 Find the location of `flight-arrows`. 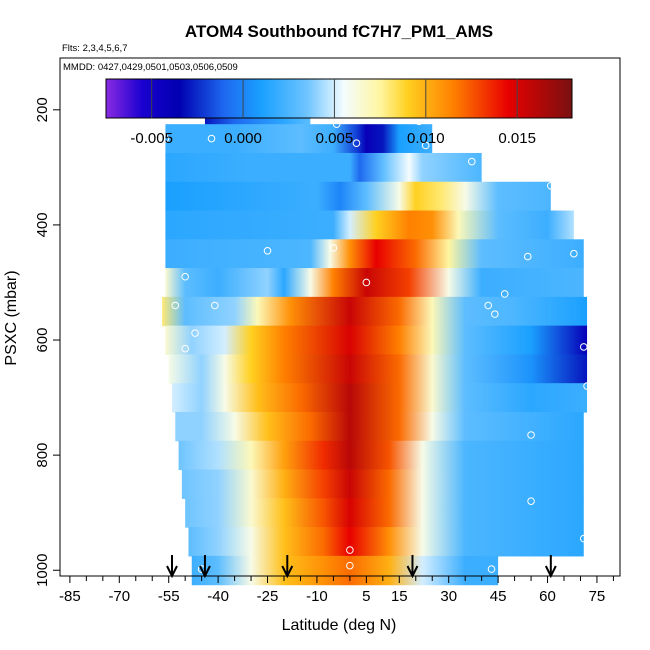

flight-arrows is located at coordinates (361, 567).